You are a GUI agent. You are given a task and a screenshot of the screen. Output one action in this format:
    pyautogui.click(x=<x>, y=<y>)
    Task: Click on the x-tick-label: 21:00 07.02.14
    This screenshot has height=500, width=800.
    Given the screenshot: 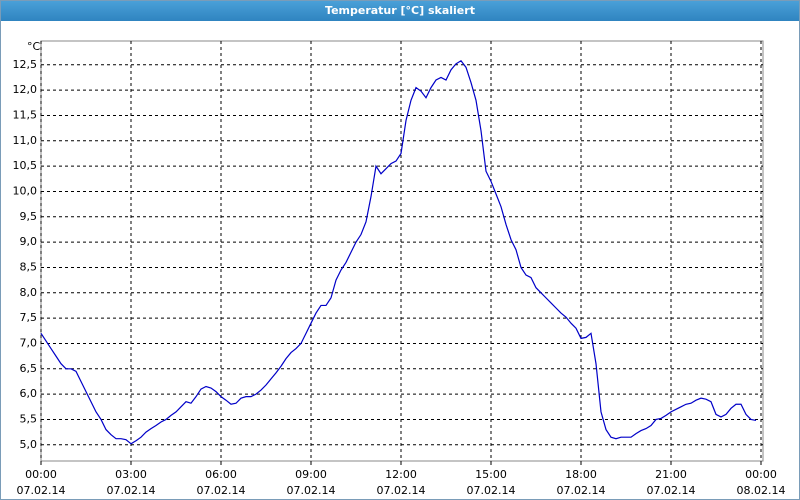 What is the action you would take?
    pyautogui.click(x=671, y=482)
    